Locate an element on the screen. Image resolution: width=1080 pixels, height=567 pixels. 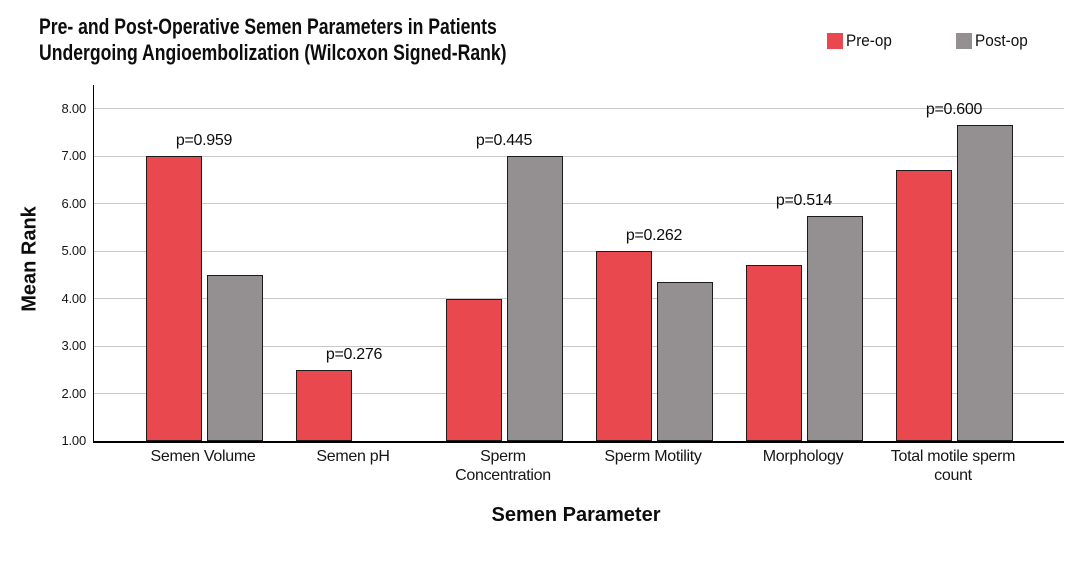
x-tick-label-4: Sperm Motility is located at coordinates (653, 456).